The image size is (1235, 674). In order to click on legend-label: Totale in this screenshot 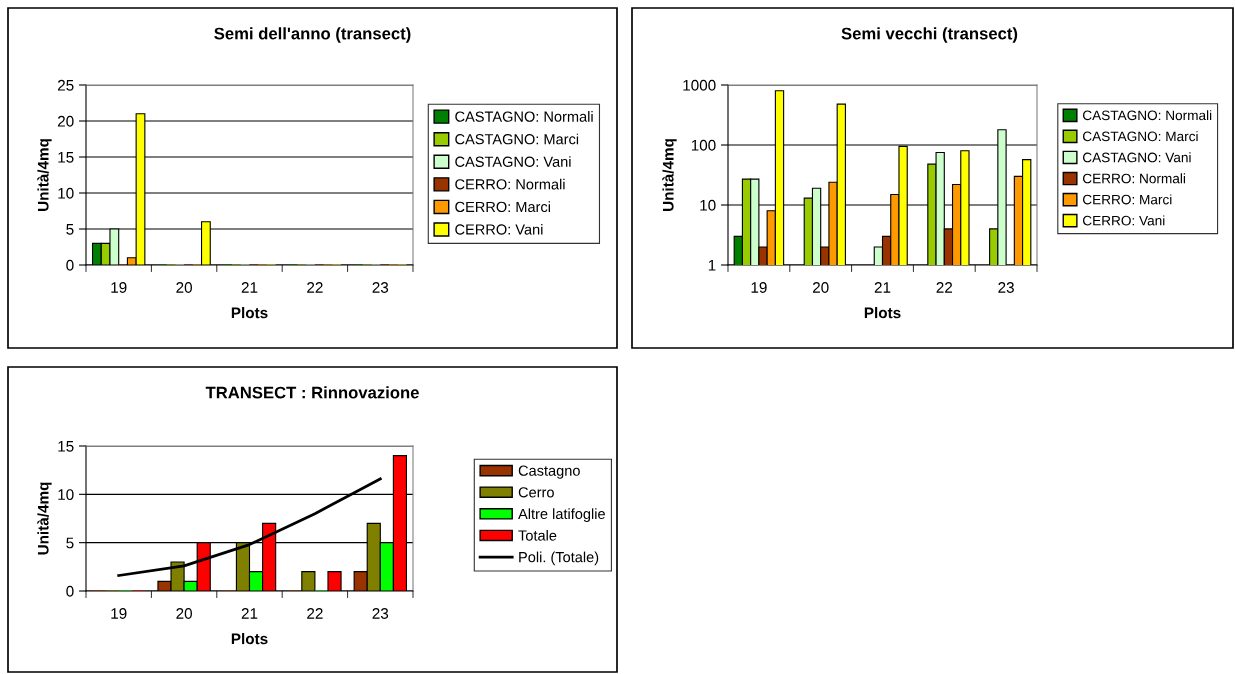, I will do `click(537, 535)`.